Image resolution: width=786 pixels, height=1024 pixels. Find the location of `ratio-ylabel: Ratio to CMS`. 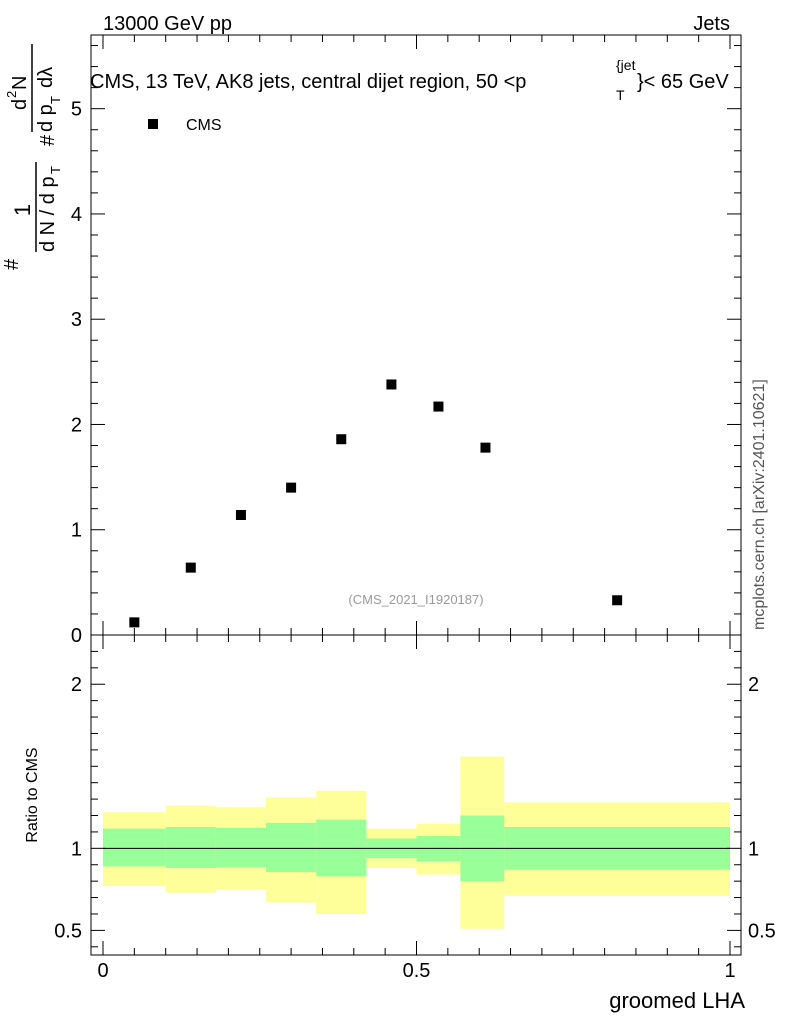

ratio-ylabel: Ratio to CMS is located at coordinates (32, 794).